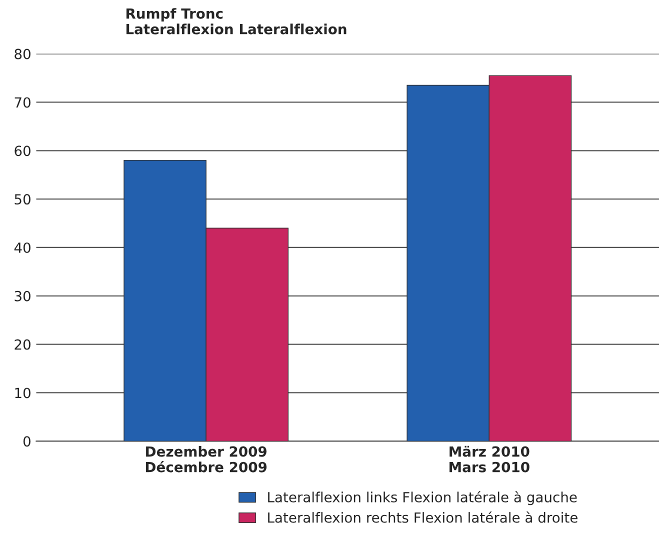 This screenshot has height=538, width=659. What do you see at coordinates (422, 498) in the screenshot?
I see `legend-label: Lateralflexion links Flexion latérale à gauche` at bounding box center [422, 498].